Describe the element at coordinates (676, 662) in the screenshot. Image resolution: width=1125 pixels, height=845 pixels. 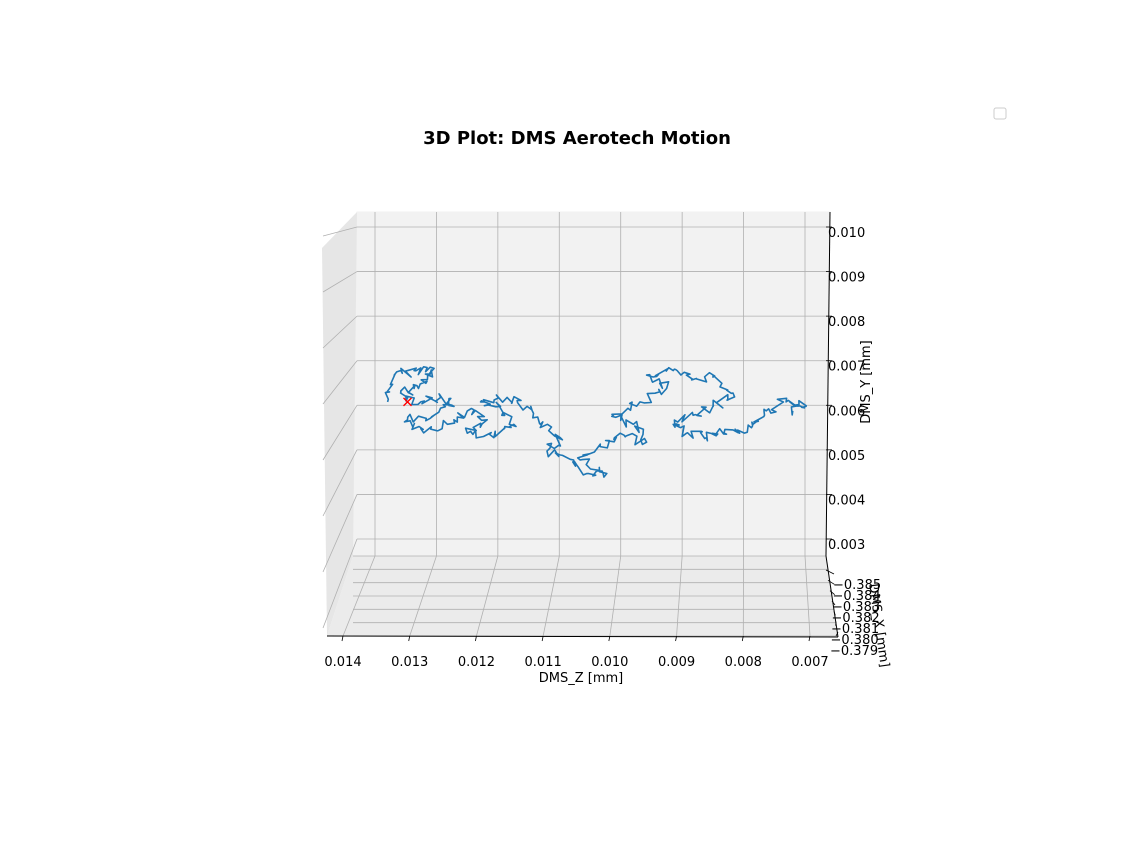
I see `z-tick-label: 0.009` at that location.